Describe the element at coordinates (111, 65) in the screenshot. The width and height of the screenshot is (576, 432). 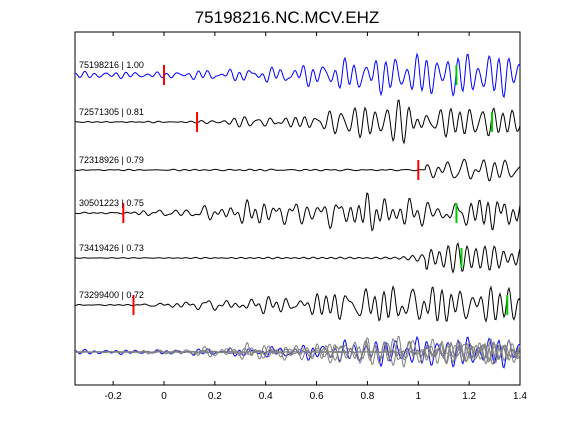
I see `trace-label-75198216: 75198216 | 1.00` at that location.